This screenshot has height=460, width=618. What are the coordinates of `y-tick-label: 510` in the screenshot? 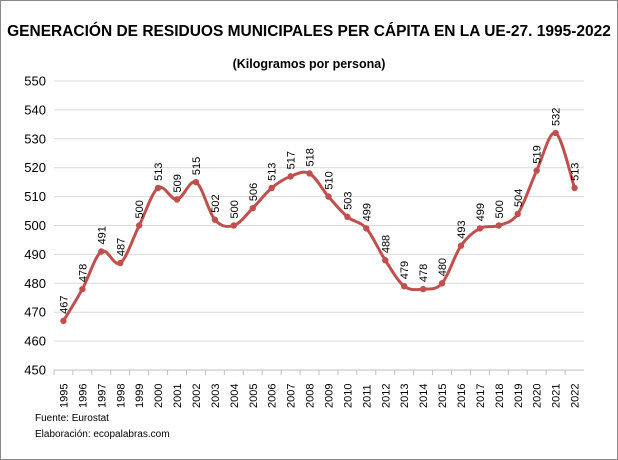 It's located at (35, 196).